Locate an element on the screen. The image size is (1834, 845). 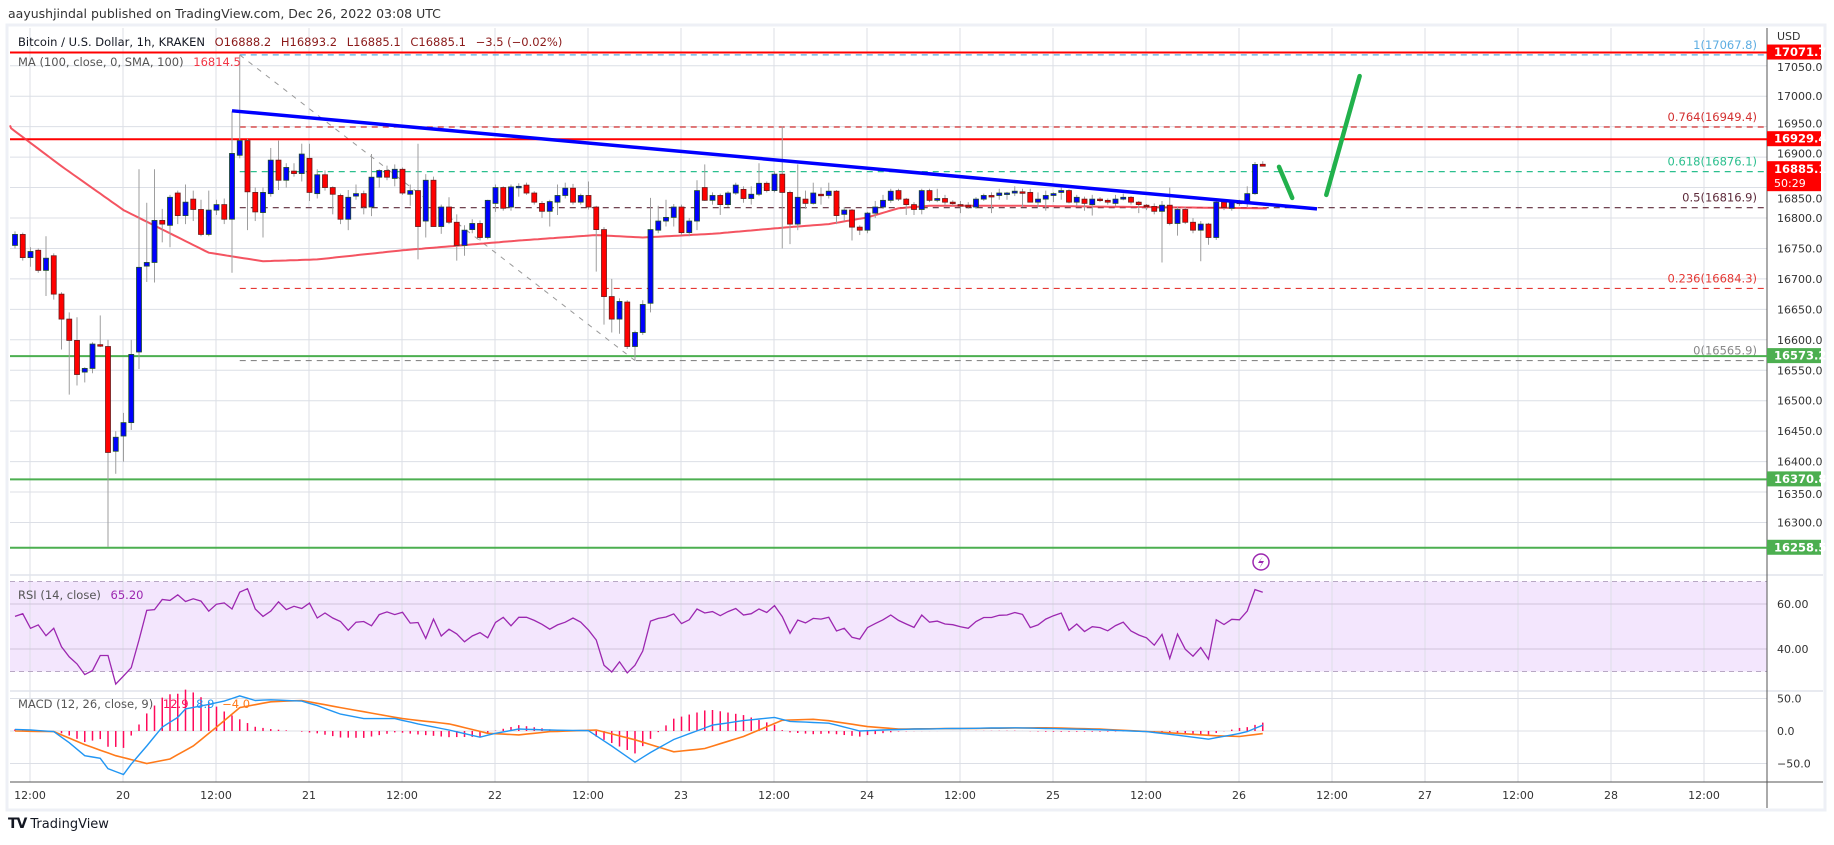
macd-hist-value: 12.9 is located at coordinates (175, 704).